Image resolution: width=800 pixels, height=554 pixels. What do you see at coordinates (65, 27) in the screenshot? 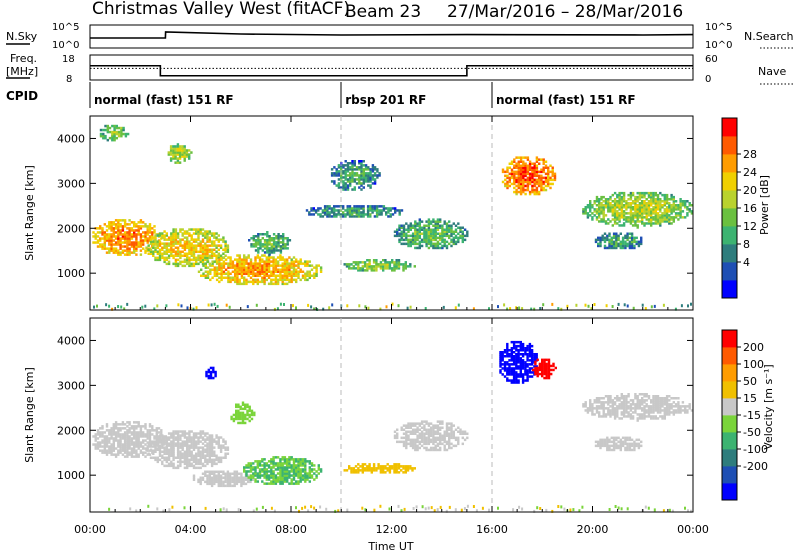
I see `nsky-tick-high: 10^5` at bounding box center [65, 27].